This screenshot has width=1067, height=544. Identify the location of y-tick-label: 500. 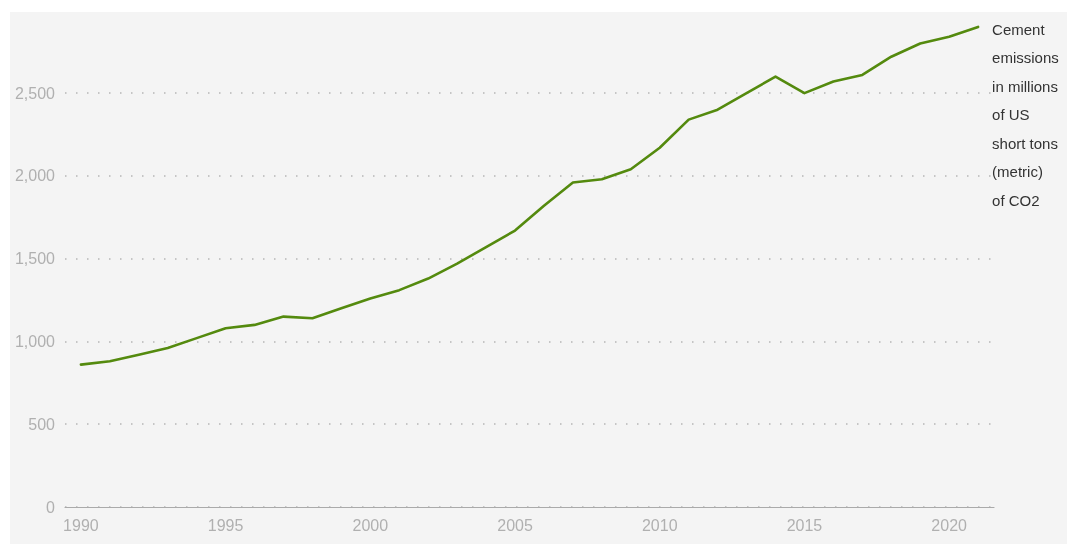
(42, 424).